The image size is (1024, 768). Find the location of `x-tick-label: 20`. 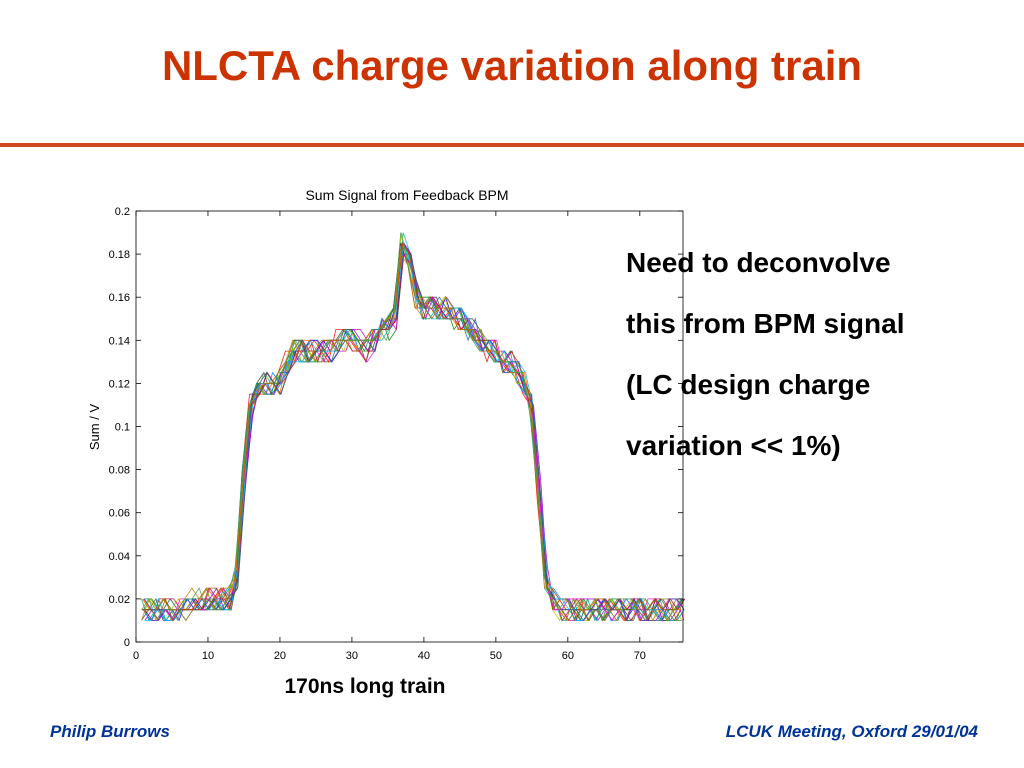

x-tick-label: 20 is located at coordinates (280, 656).